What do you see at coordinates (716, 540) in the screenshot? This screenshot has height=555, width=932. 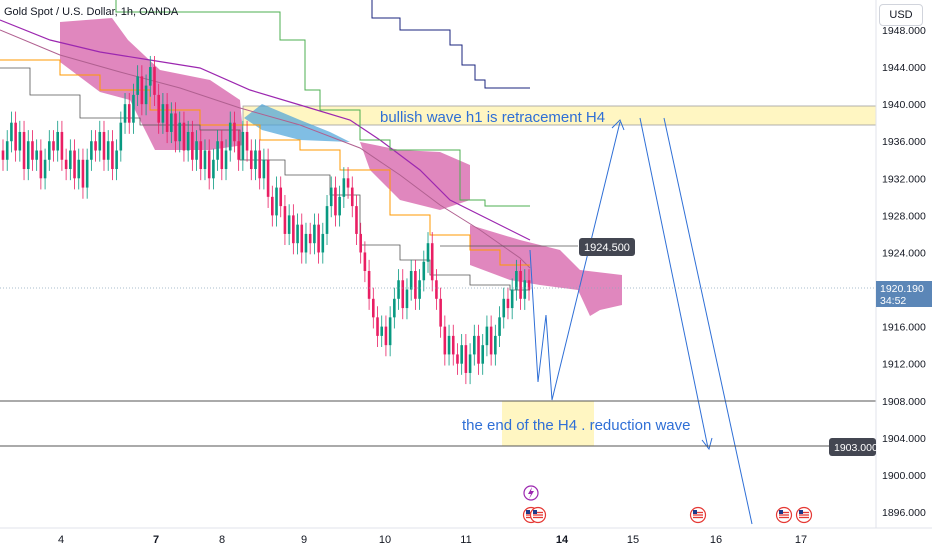 I see `time-tick-label: 16` at bounding box center [716, 540].